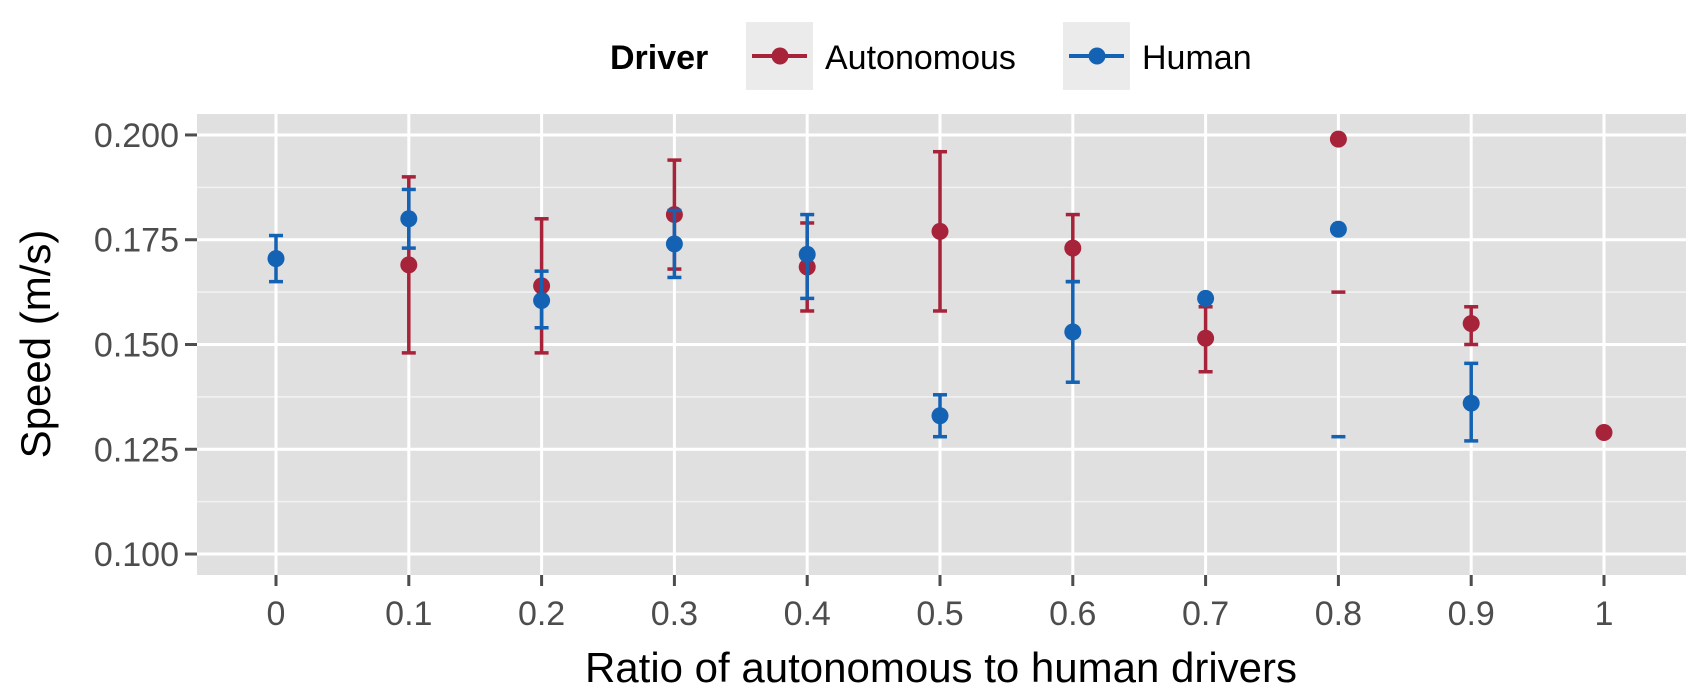 Image resolution: width=1700 pixels, height=696 pixels. What do you see at coordinates (1072, 614) in the screenshot?
I see `x-tick-label: 0.6` at bounding box center [1072, 614].